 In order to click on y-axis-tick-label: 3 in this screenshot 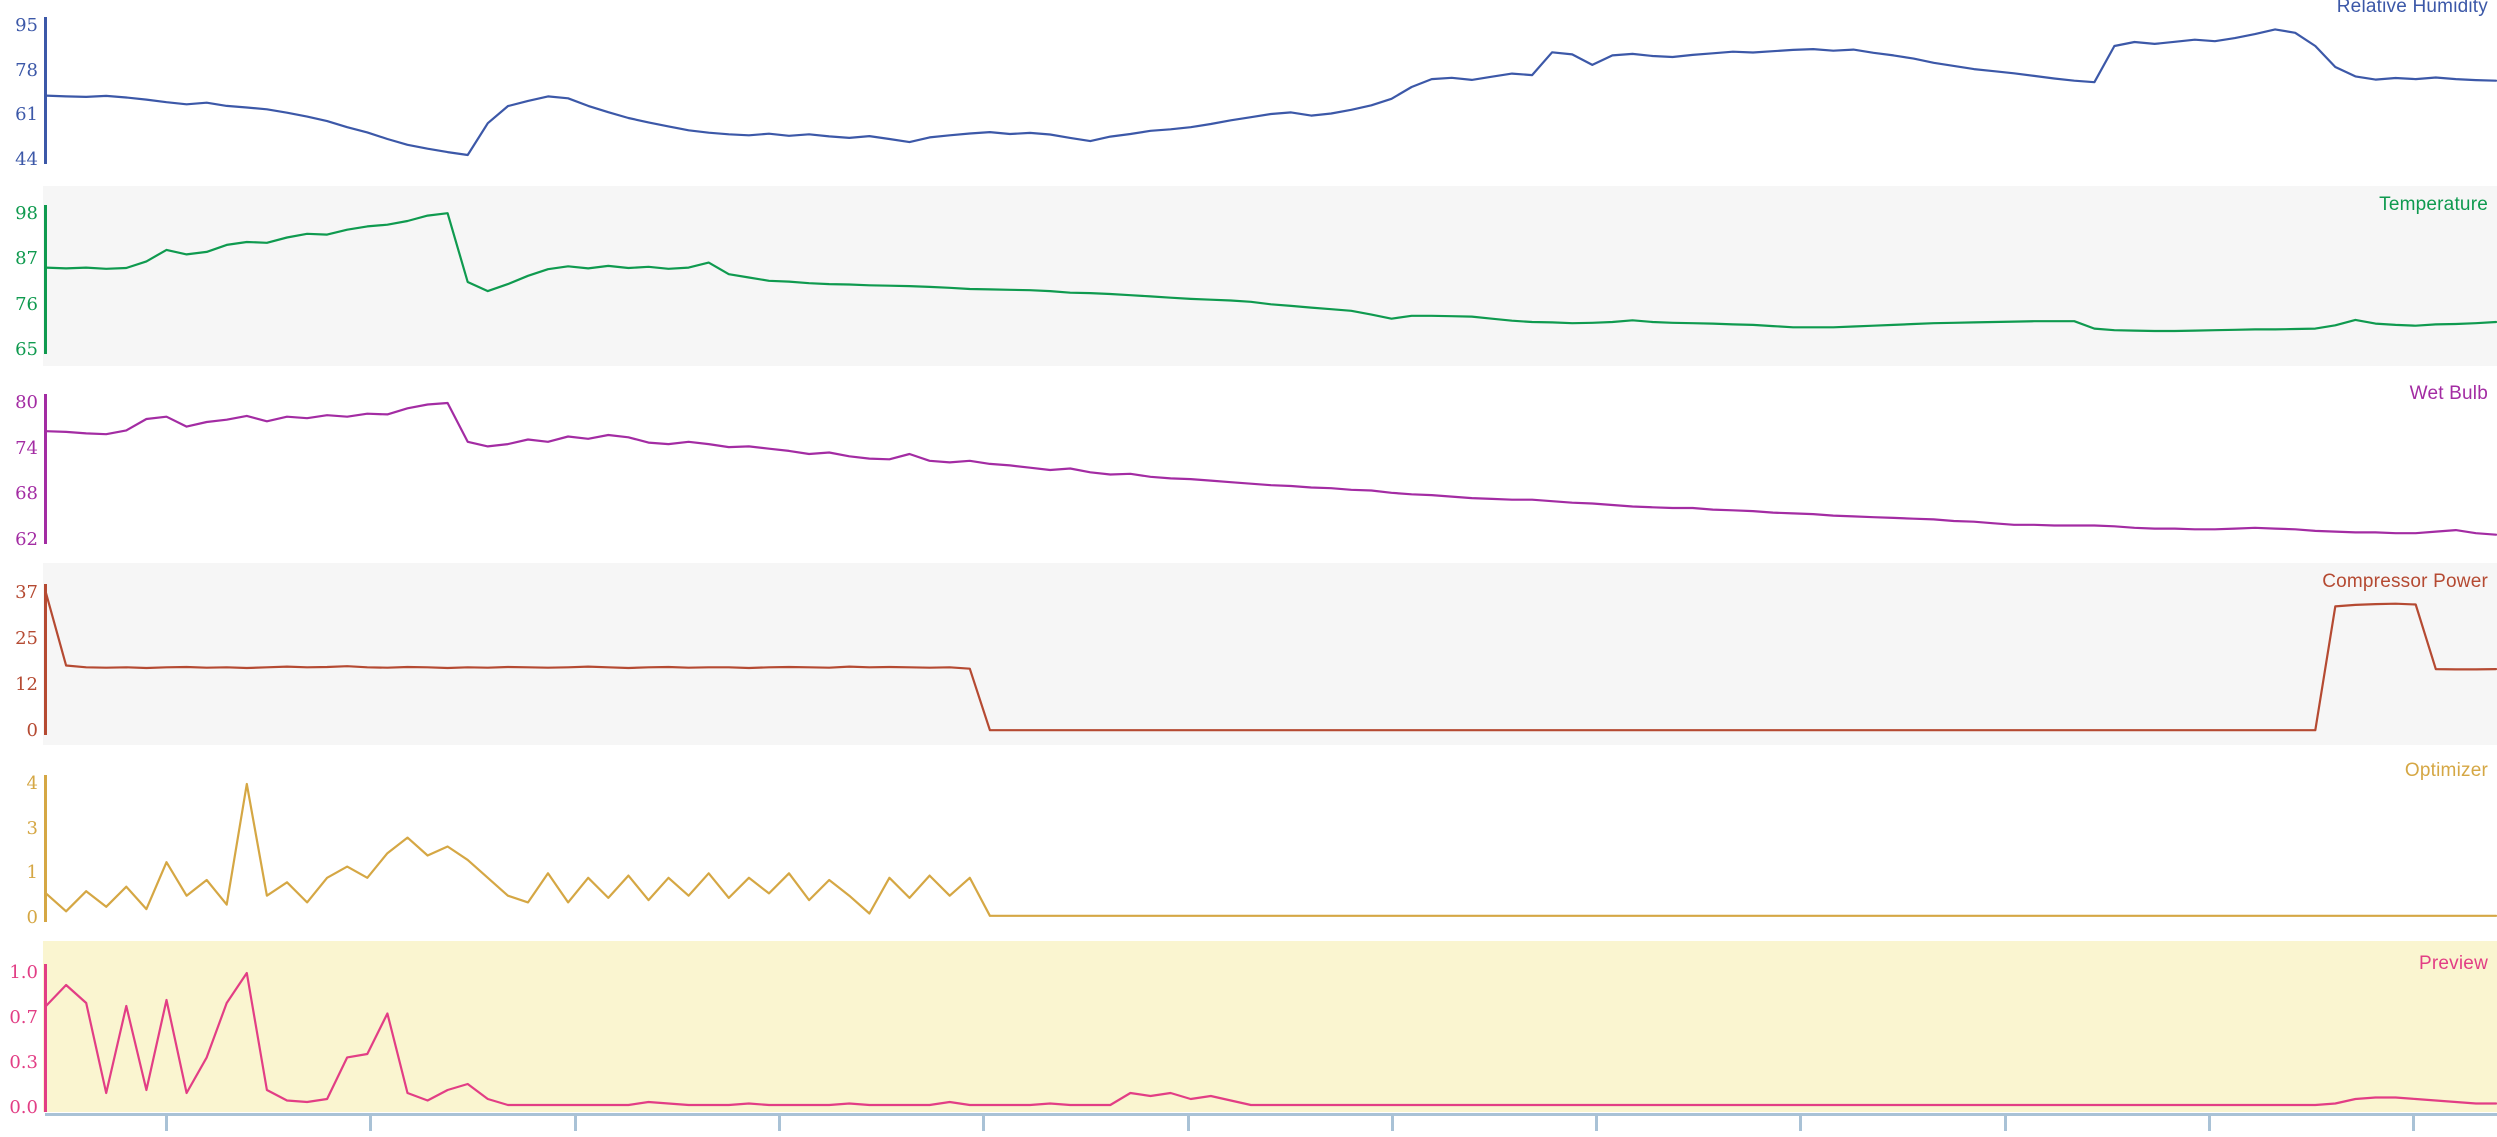, I will do `click(32, 828)`.